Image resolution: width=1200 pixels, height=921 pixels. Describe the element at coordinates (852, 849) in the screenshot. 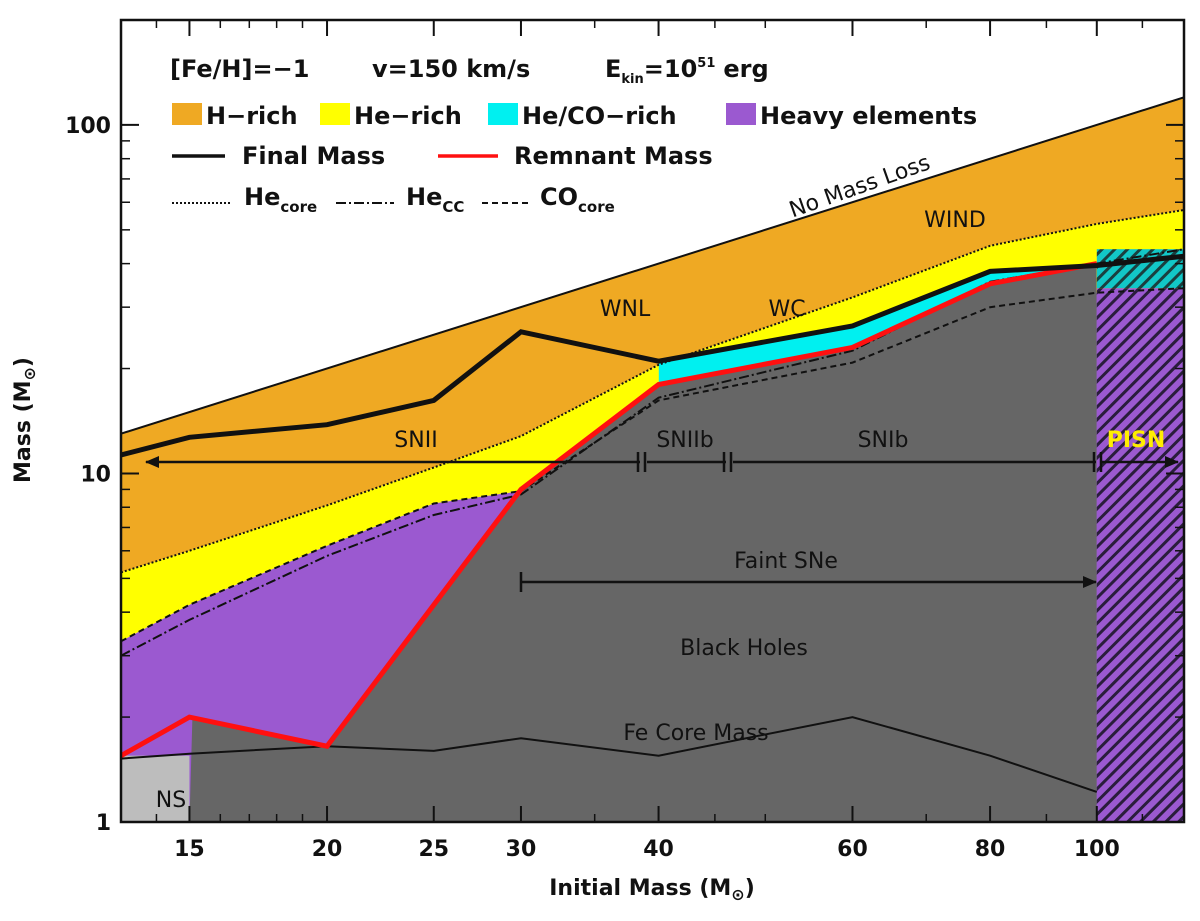

I see `x-tick-label-60: 60` at that location.